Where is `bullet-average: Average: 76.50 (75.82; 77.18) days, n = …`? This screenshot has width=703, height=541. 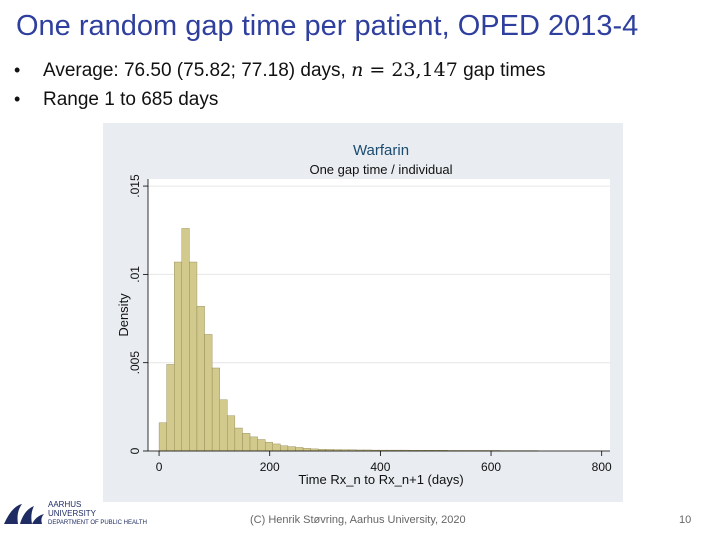
bullet-average: Average: 76.50 (75.82; 77.18) days, n = … is located at coordinates (279, 70).